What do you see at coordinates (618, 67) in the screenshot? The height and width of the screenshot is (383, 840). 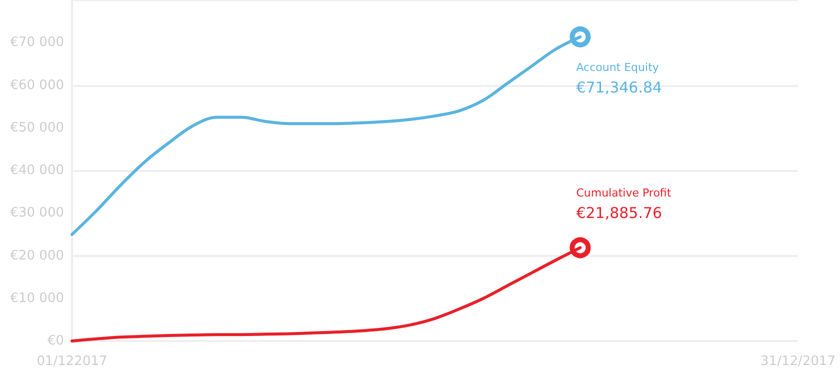 I see `series-label: Account Equity` at bounding box center [618, 67].